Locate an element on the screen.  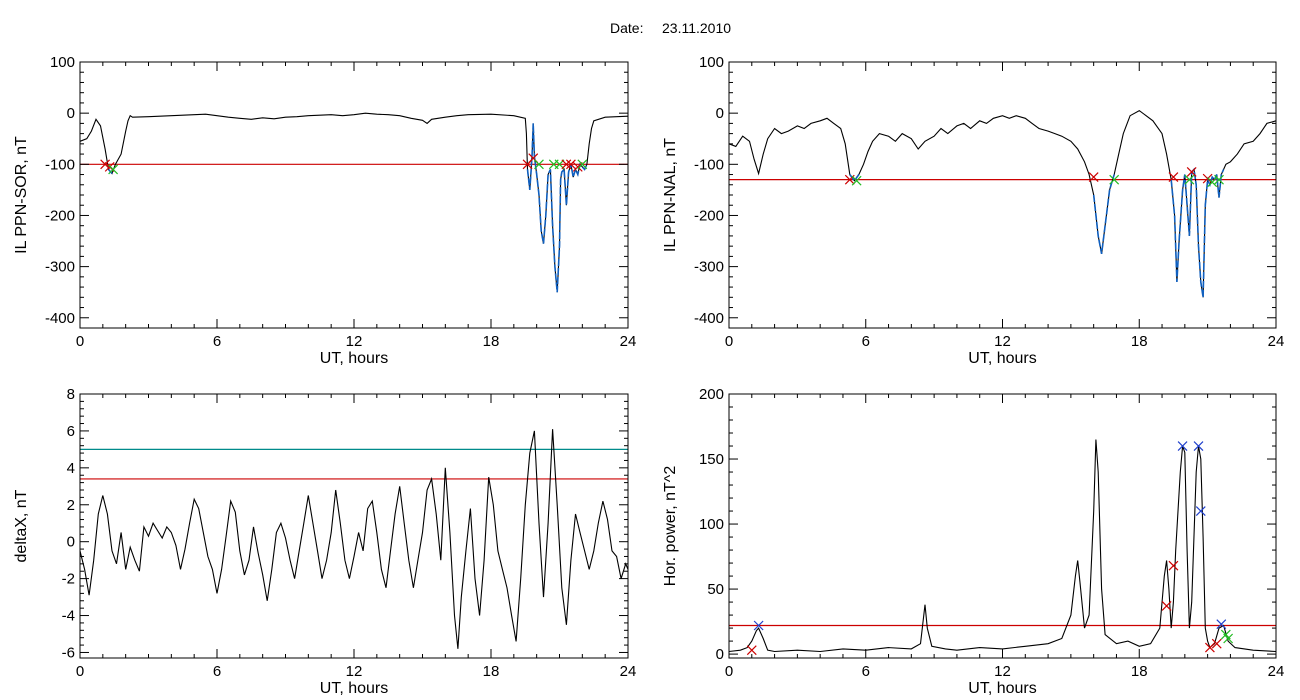
date-label: Date: is located at coordinates (626, 28).